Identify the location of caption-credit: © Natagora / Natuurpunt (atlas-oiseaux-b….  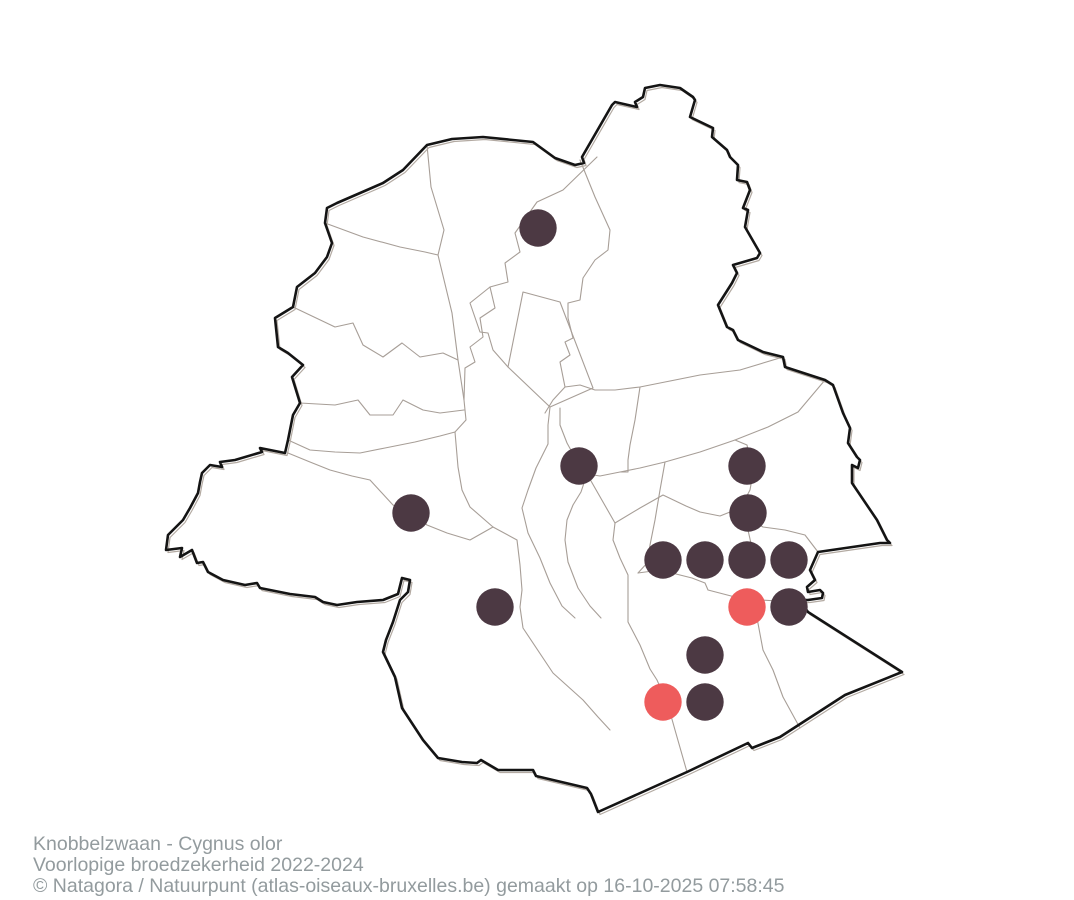
(409, 886).